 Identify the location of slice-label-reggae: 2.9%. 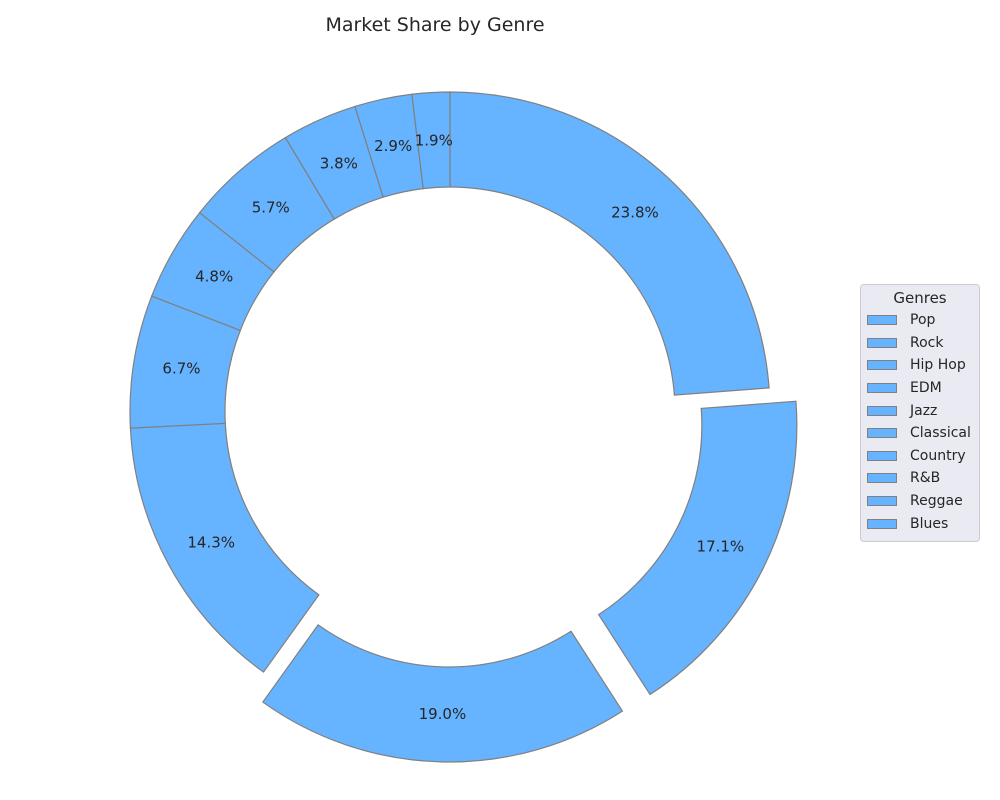
(393, 146).